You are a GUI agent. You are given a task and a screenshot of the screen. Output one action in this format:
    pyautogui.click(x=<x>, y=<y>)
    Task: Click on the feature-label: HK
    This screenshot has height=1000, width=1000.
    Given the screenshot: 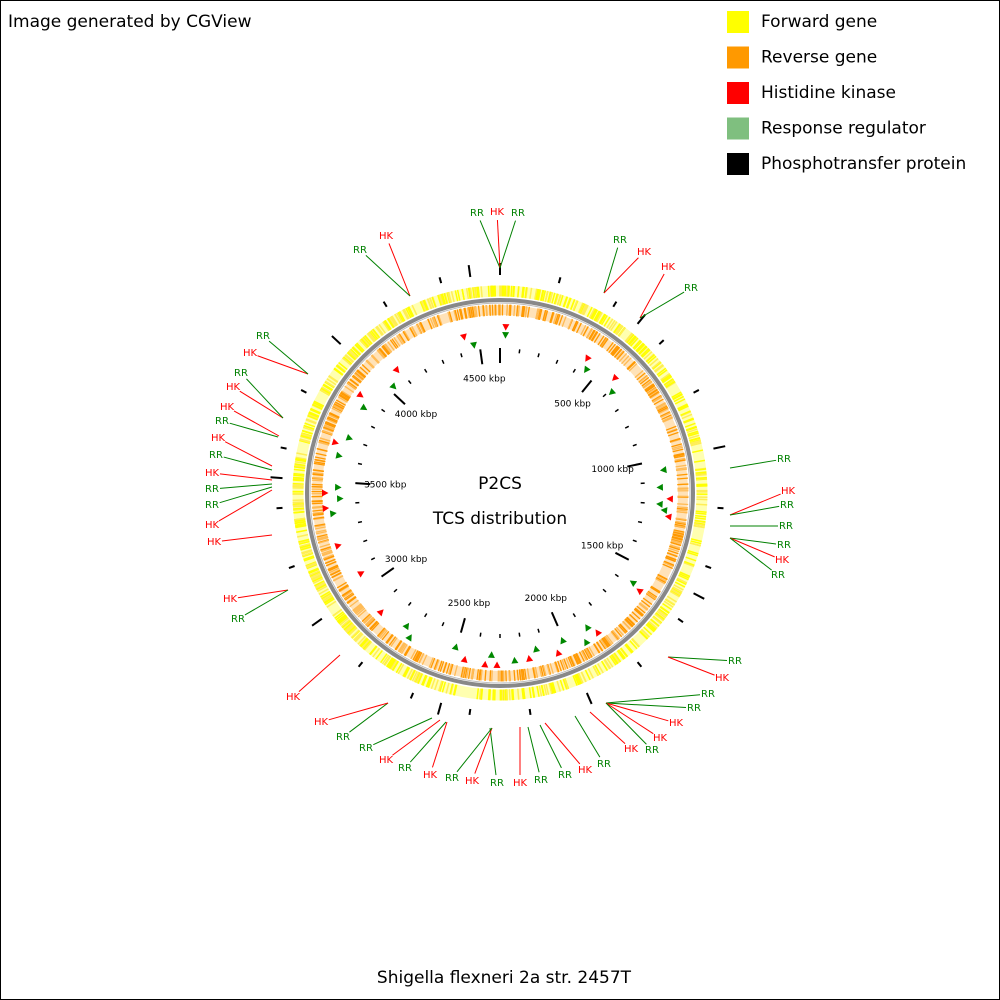 What is the action you would take?
    pyautogui.click(x=676, y=723)
    